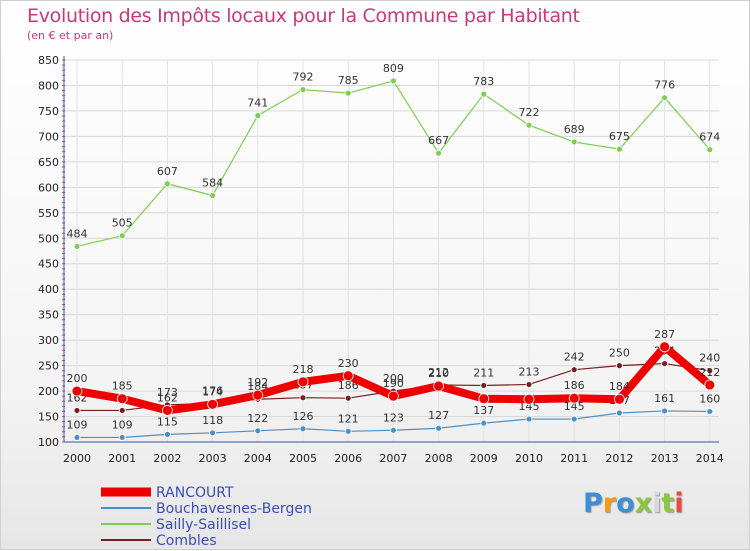  Describe the element at coordinates (393, 378) in the screenshot. I see `data-label-combles: 200` at that location.